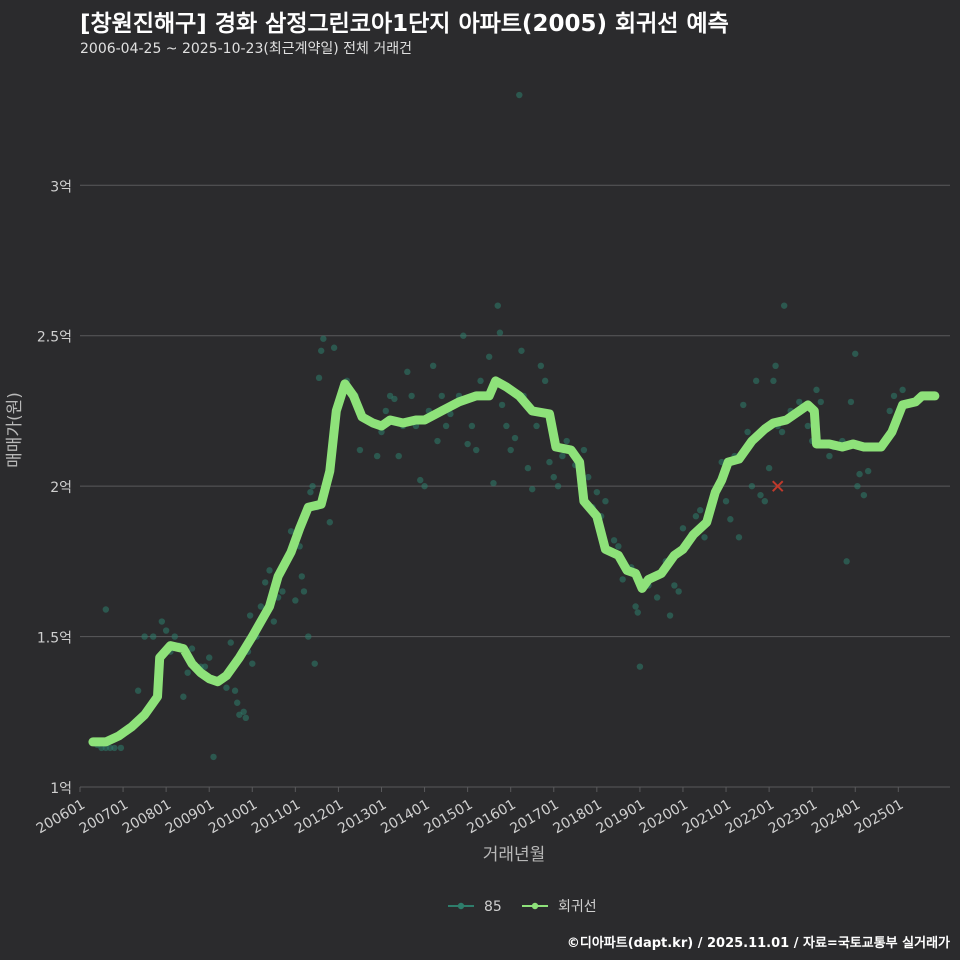 This screenshot has width=960, height=960. Describe the element at coordinates (54, 338) in the screenshot. I see `y-tick-label: 2.5억` at that location.